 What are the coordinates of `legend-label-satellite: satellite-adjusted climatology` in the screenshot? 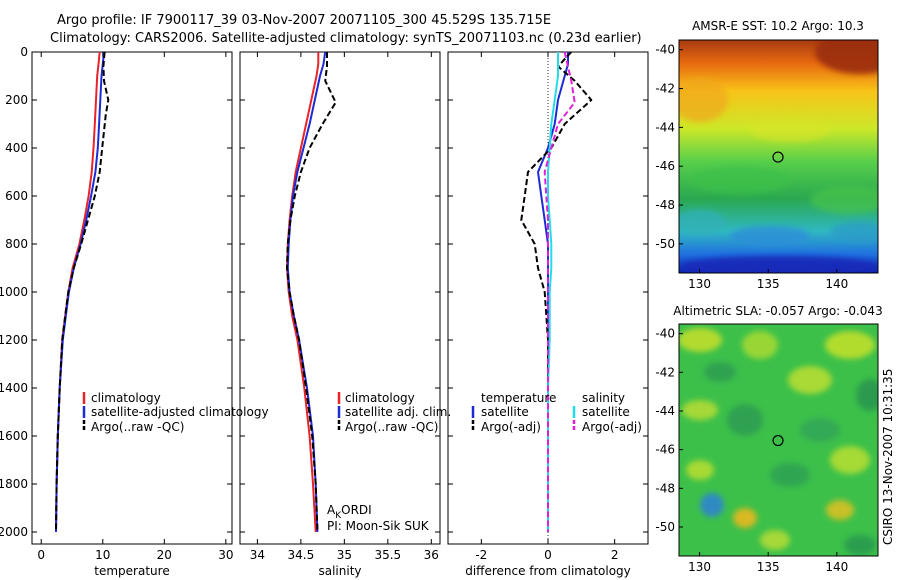 It's located at (180, 412).